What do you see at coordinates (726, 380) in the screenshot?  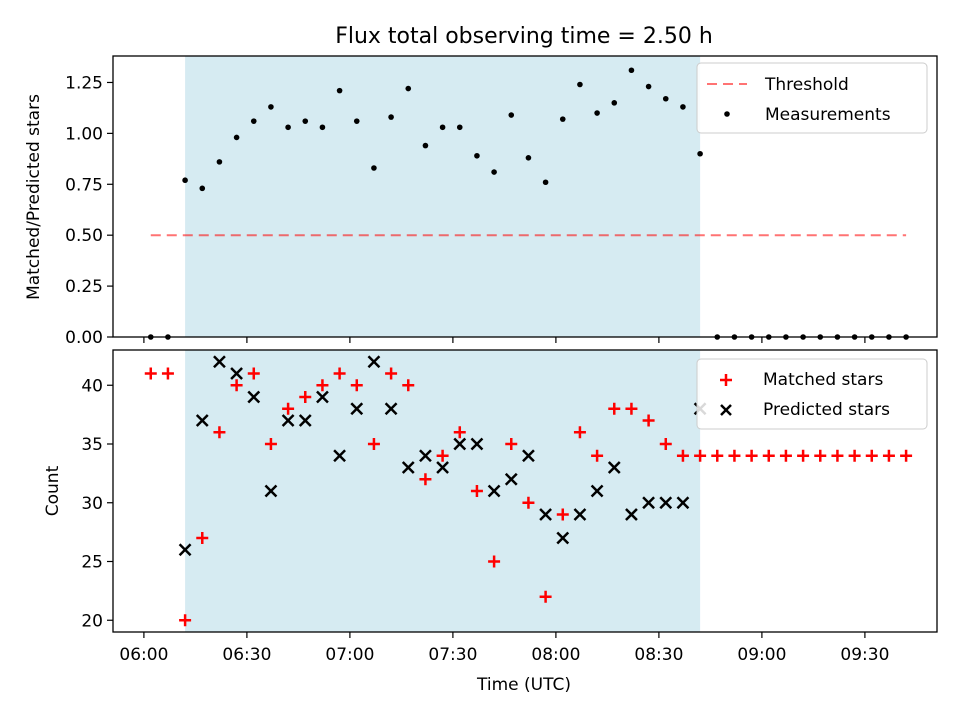 I see `legend-matched-swatch` at bounding box center [726, 380].